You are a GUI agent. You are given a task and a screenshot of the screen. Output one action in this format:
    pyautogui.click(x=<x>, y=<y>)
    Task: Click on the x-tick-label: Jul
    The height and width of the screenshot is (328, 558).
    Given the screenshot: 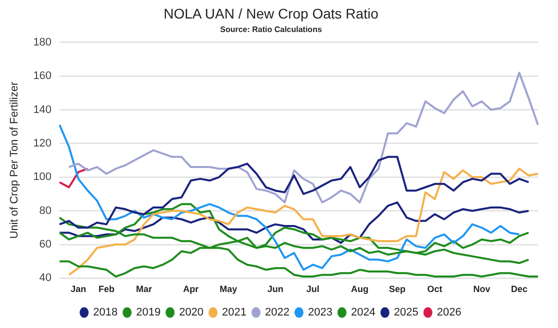 What is the action you would take?
    pyautogui.click(x=313, y=289)
    